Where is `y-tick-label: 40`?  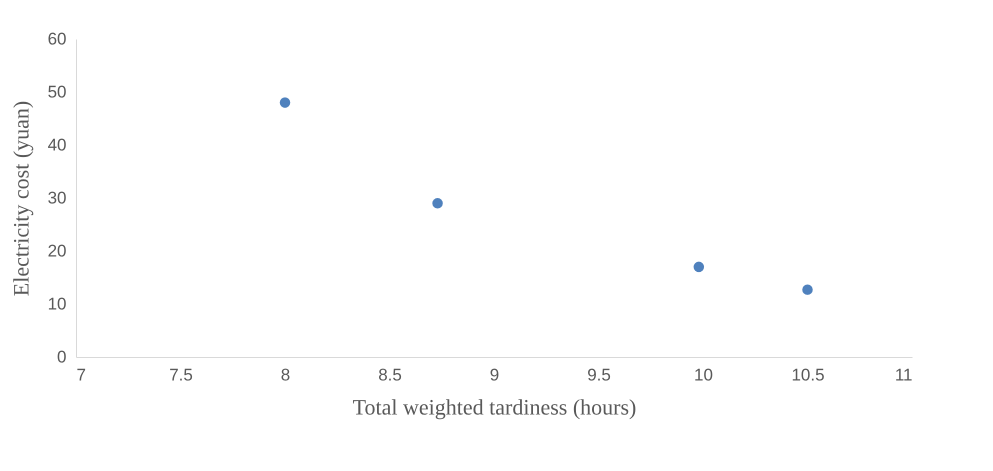 y-tick-label: 40 is located at coordinates (57, 145).